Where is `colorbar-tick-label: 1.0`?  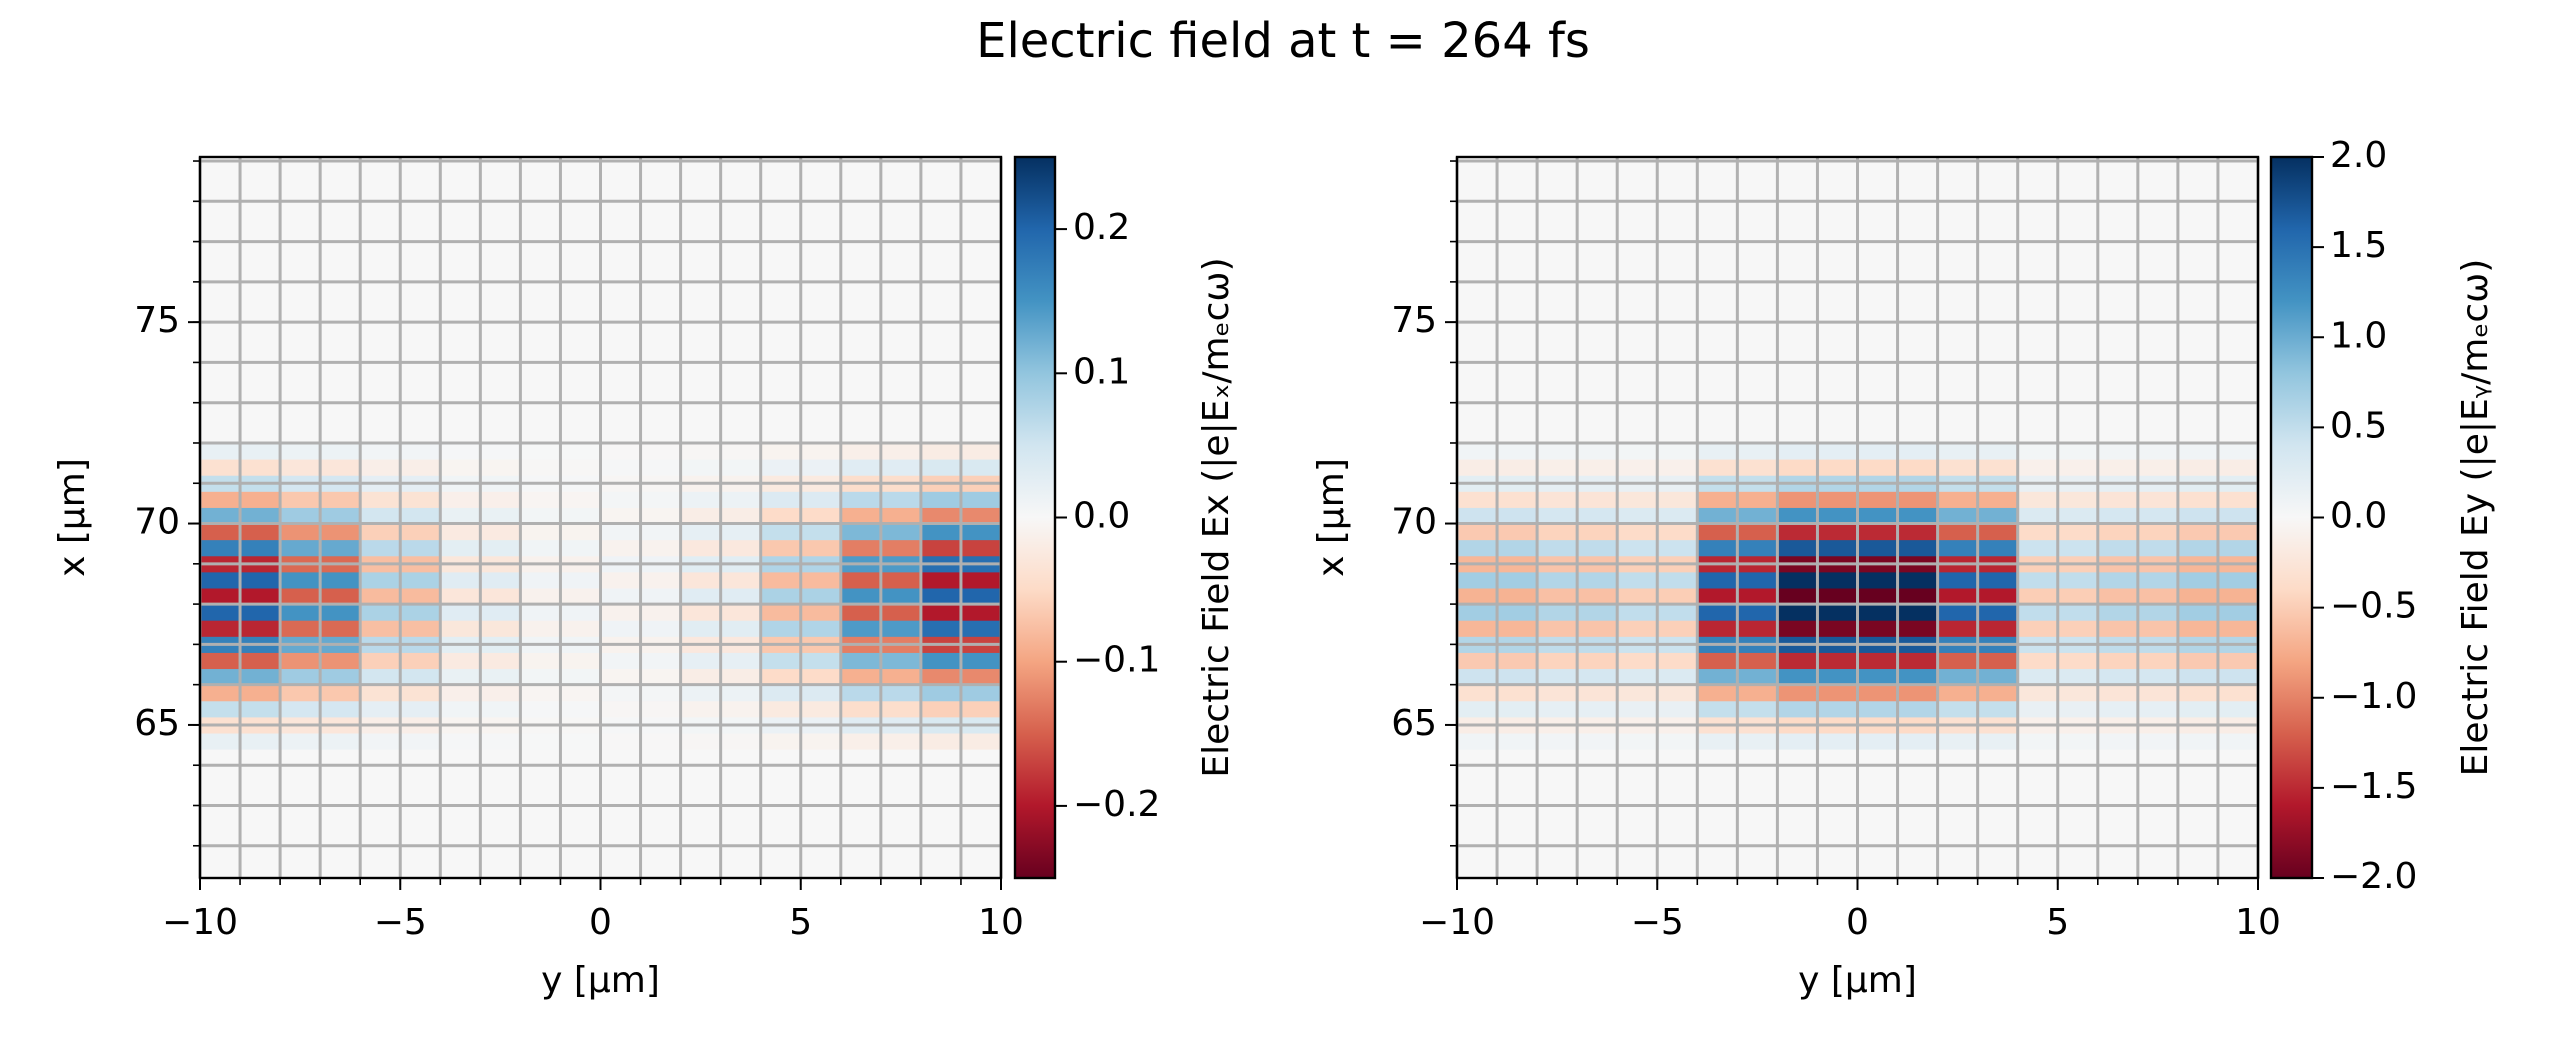
colorbar-tick-label: 1.0 is located at coordinates (2358, 335).